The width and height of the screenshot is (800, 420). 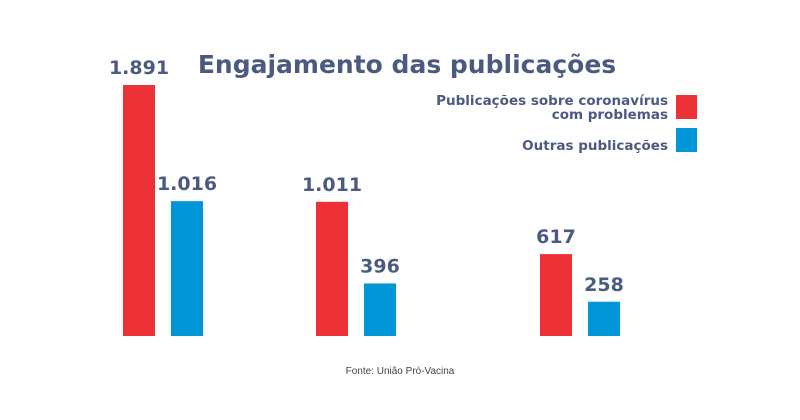 I want to click on source-note: Fonte: União Pró-Vacina, so click(x=400, y=371).